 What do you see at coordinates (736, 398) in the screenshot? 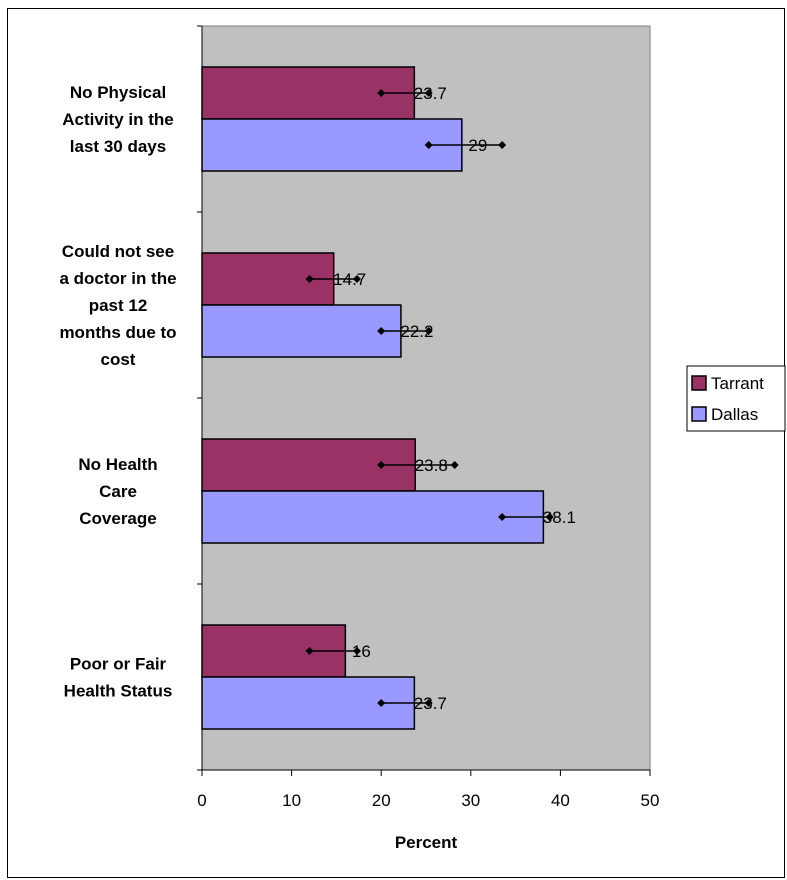
I see `legend: Tarrant Dallas` at bounding box center [736, 398].